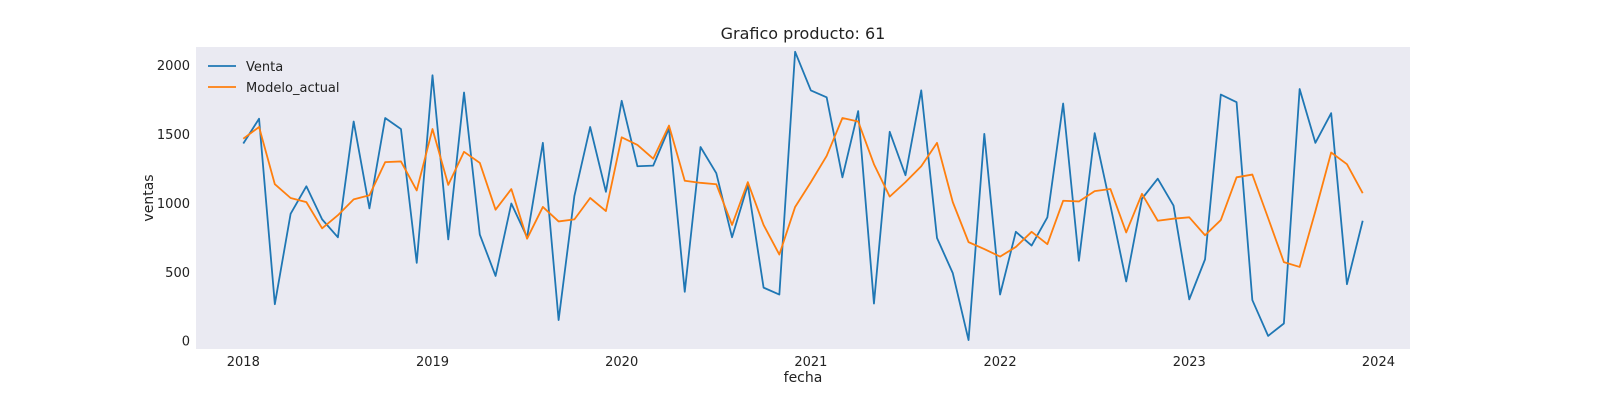 The width and height of the screenshot is (1600, 400). I want to click on y-tick-label: 1500, so click(173, 135).